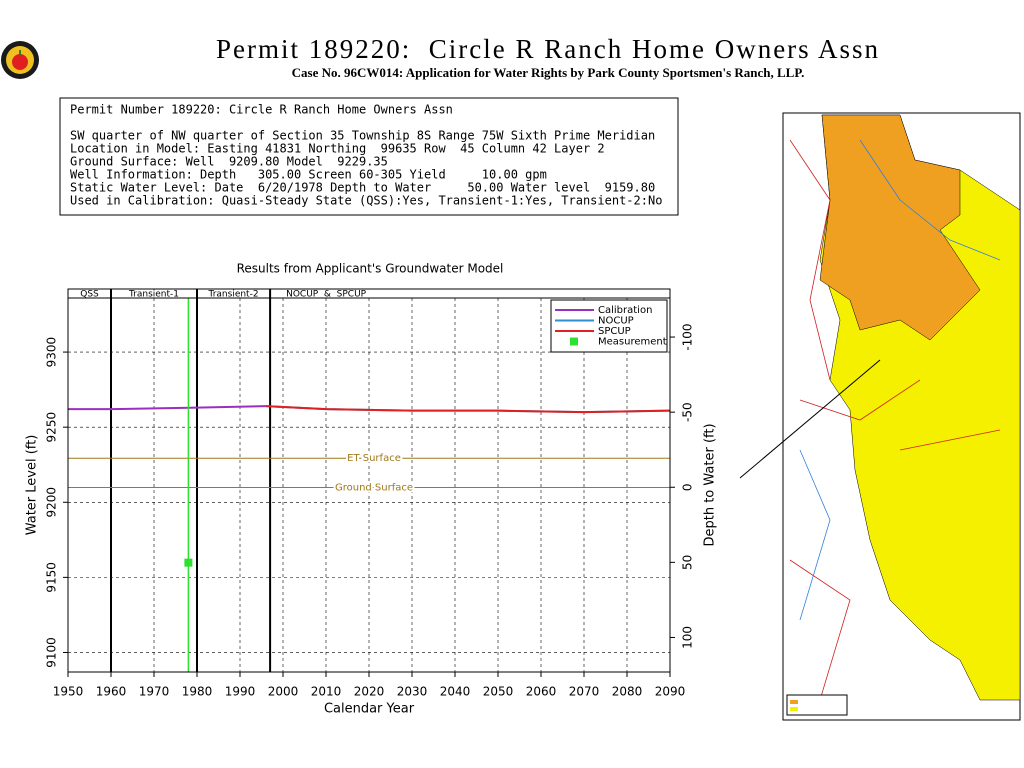 The image size is (1024, 768). I want to click on y2-tick-label: 0, so click(688, 487).